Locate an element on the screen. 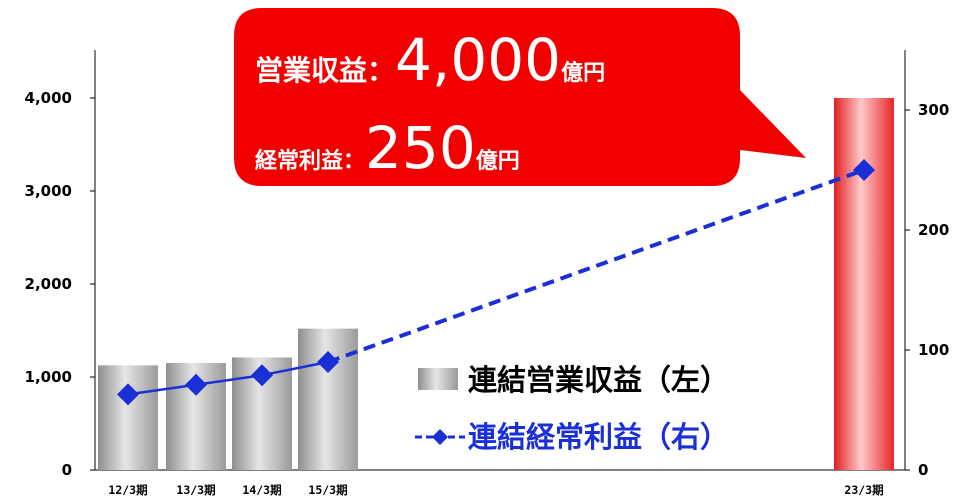 This screenshot has width=960, height=501. left-tick-label: 1,000 is located at coordinates (48, 377).